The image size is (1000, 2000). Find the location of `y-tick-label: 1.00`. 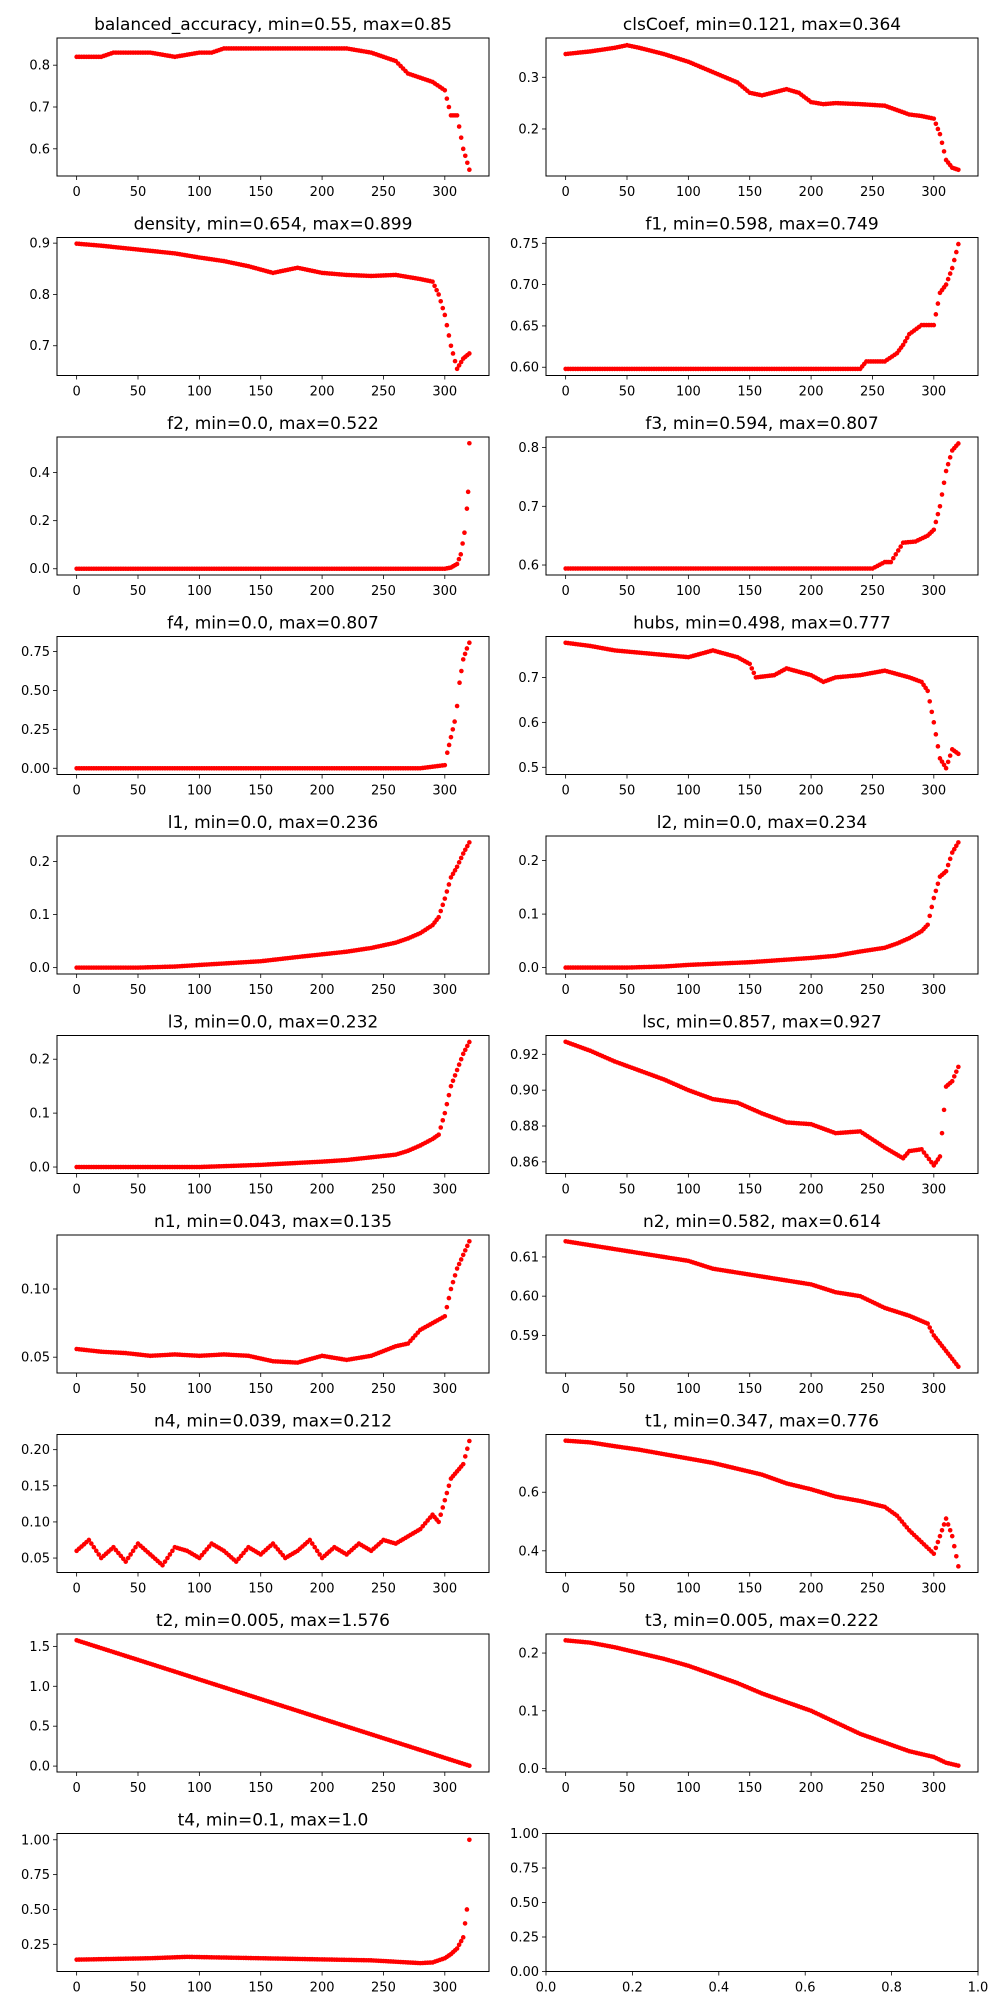

y-tick-label: 1.00 is located at coordinates (524, 1834).